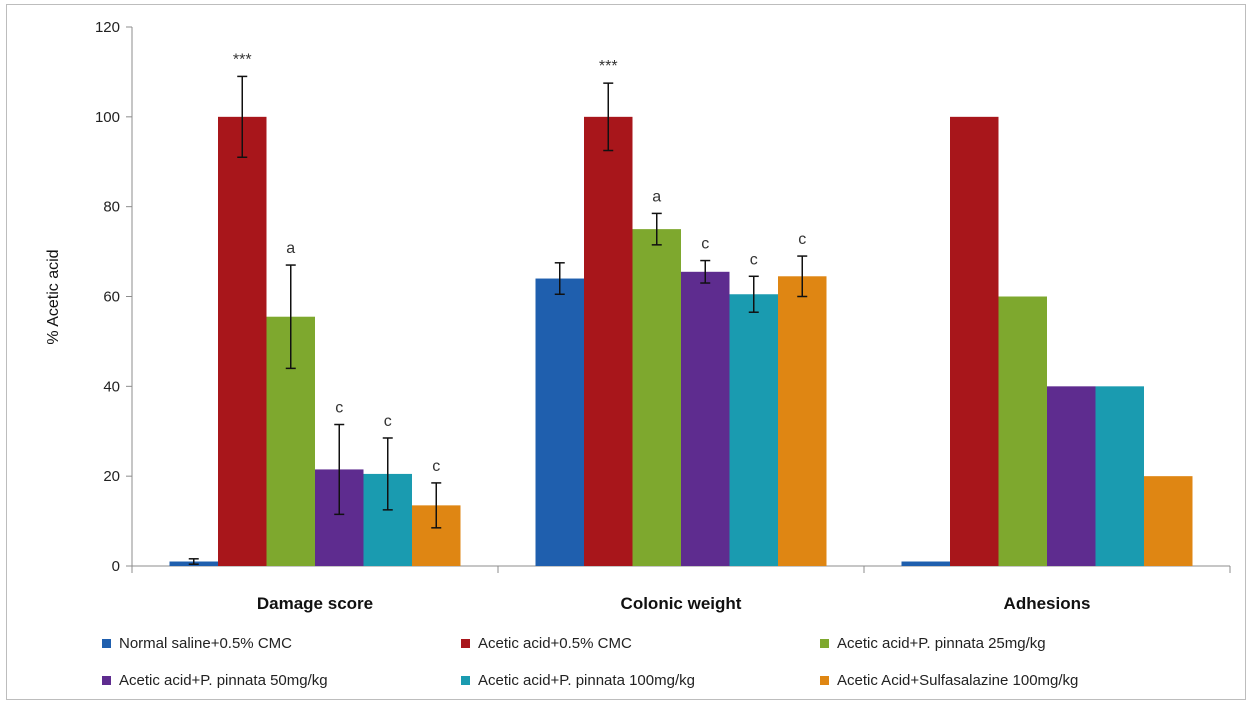 The width and height of the screenshot is (1252, 704). Describe the element at coordinates (111, 476) in the screenshot. I see `y-tick-label: 20` at that location.